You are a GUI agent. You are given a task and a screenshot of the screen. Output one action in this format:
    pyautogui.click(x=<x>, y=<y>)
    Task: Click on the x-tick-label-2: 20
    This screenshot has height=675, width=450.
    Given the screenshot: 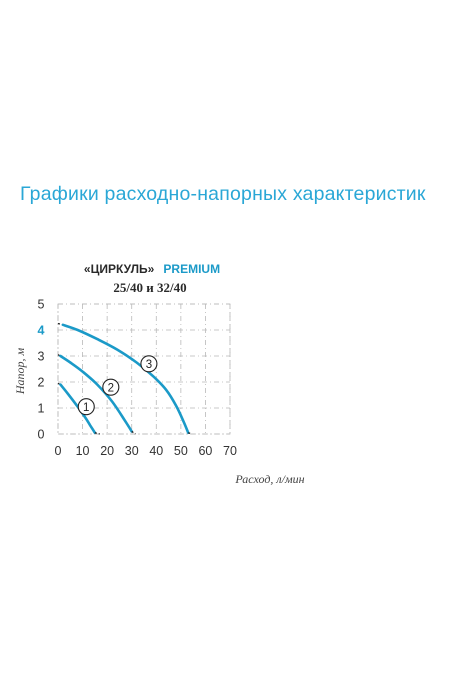 What is the action you would take?
    pyautogui.click(x=107, y=451)
    